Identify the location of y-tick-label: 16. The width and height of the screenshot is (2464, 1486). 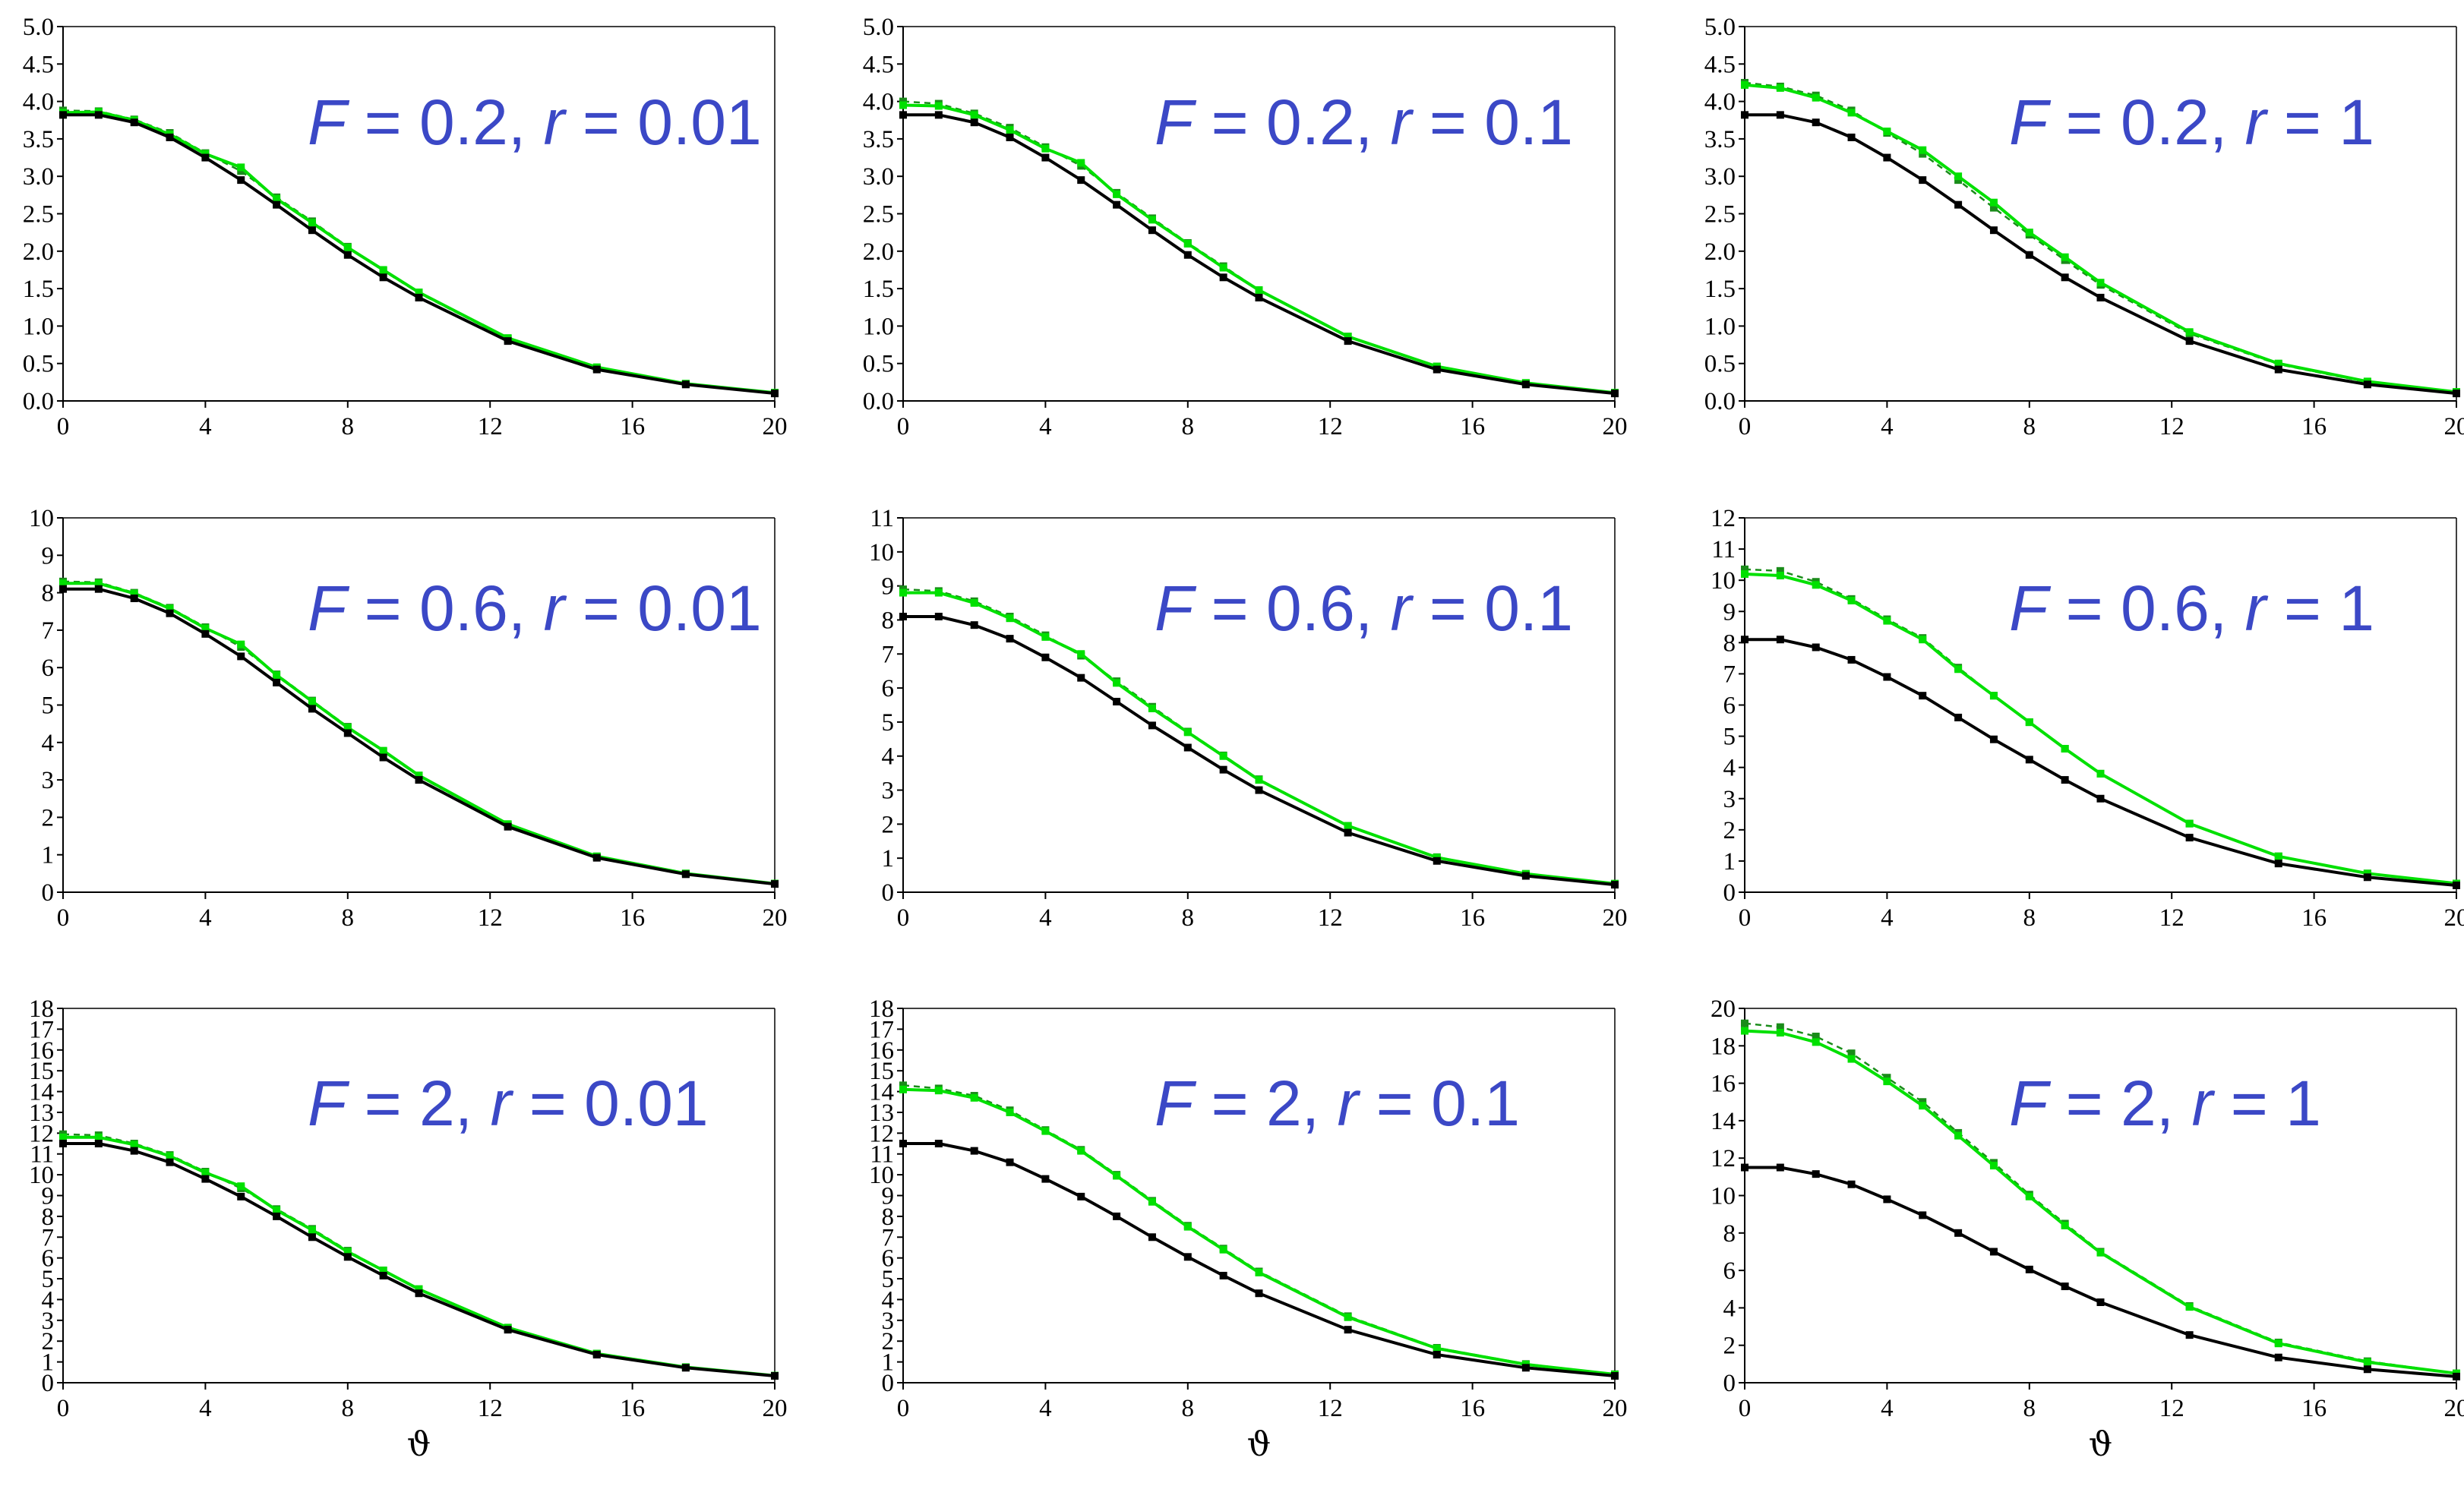
(1723, 1084).